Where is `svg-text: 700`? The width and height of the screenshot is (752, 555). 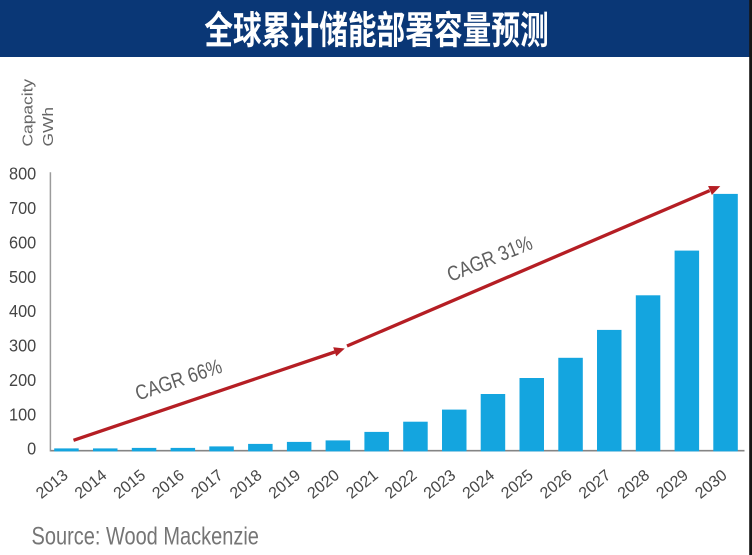 svg-text: 700 is located at coordinates (22, 207).